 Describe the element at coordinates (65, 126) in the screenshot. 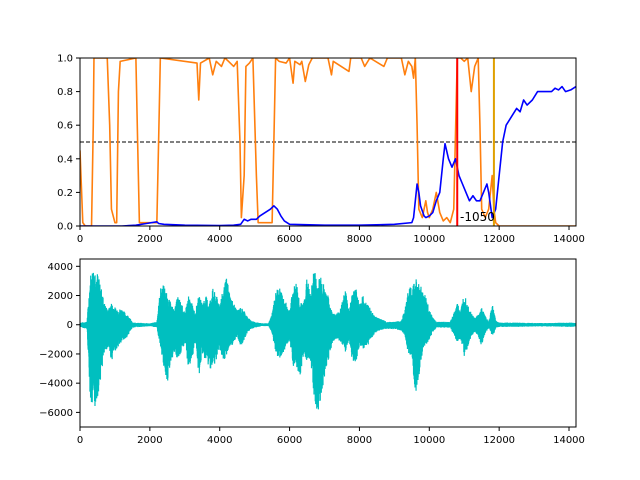

I see `y-tick-label: 0.6` at that location.